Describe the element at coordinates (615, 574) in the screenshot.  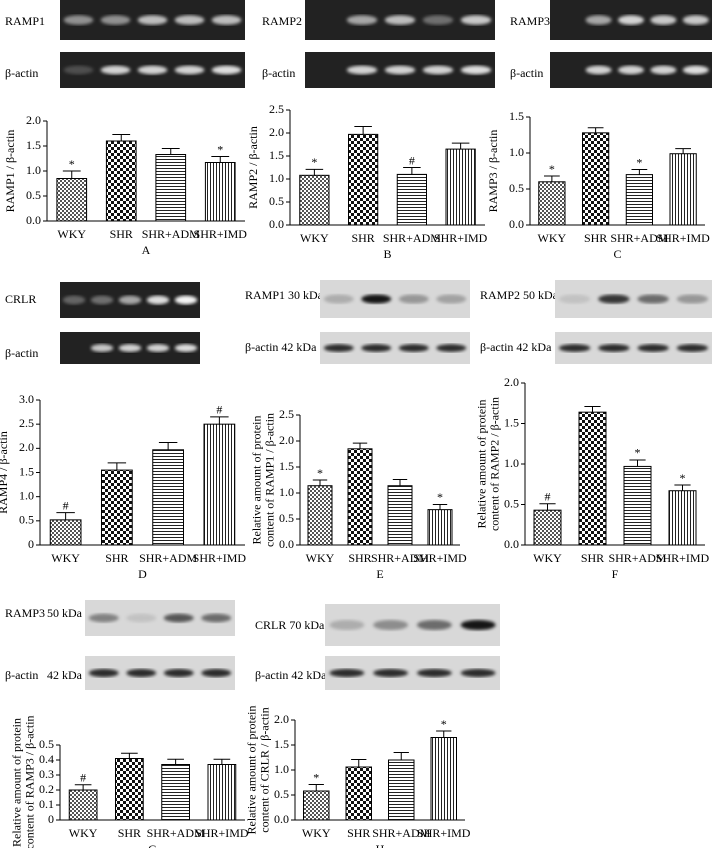
I see `panel-label: F` at that location.